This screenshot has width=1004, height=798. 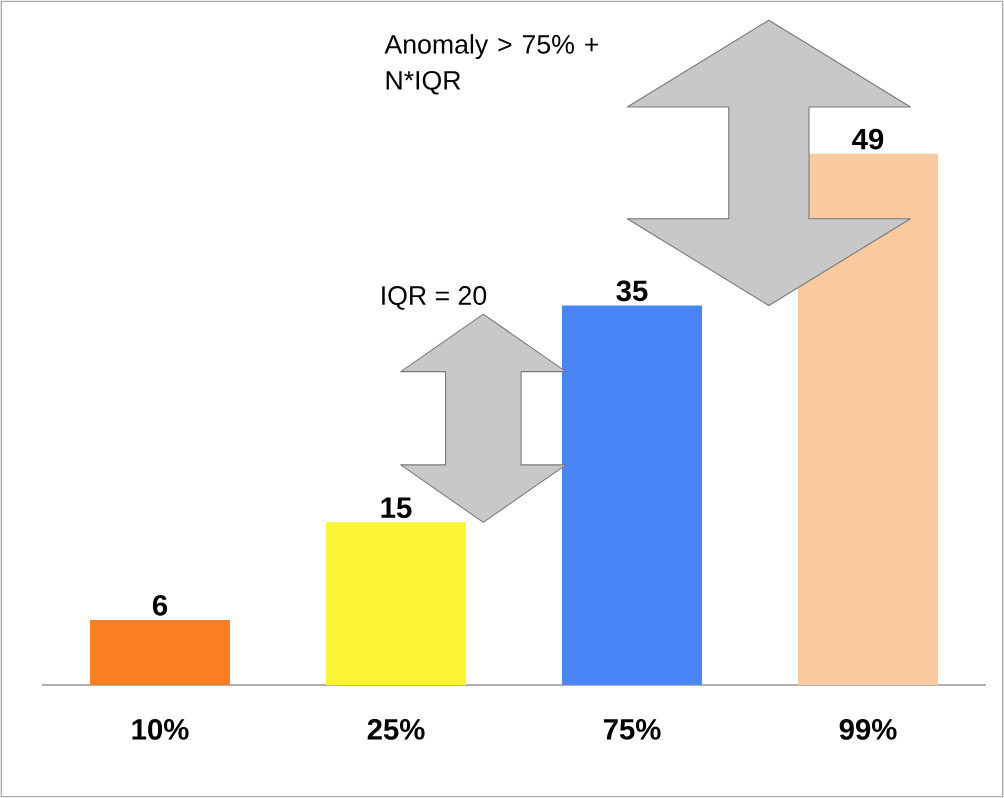 What do you see at coordinates (396, 729) in the screenshot?
I see `x-tick-label: 25%` at bounding box center [396, 729].